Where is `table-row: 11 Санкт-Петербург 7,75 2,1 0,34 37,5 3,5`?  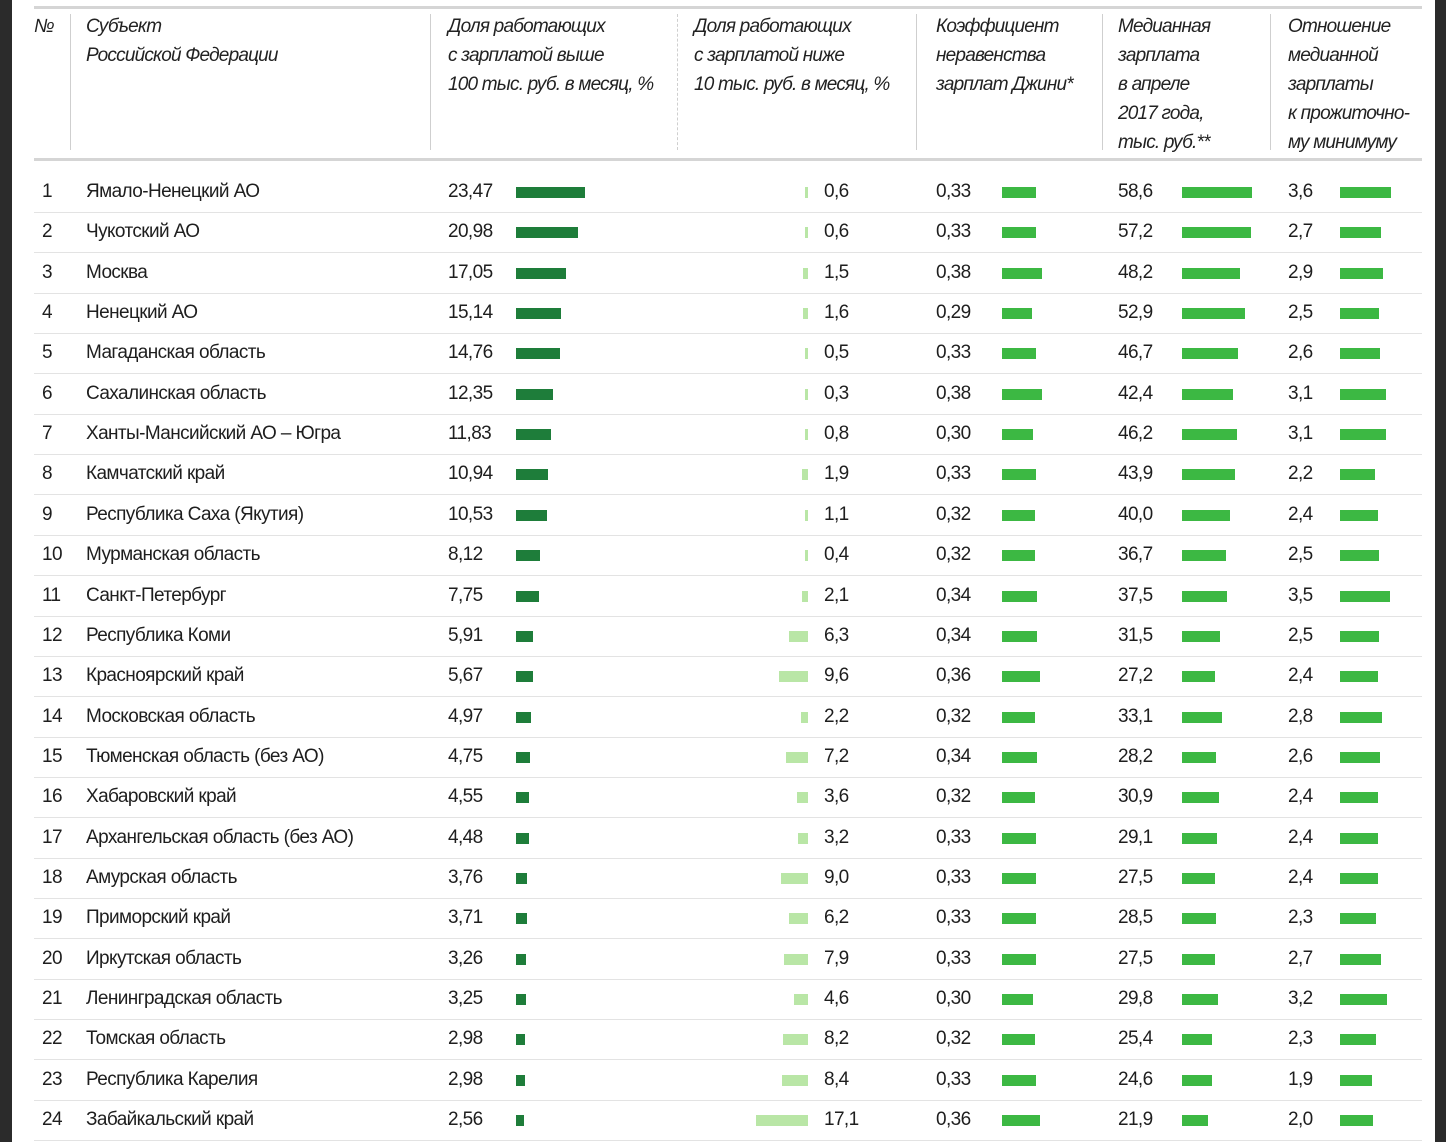 table-row: 11 Санкт-Петербург 7,75 2,1 0,34 37,5 3,5 is located at coordinates (728, 596).